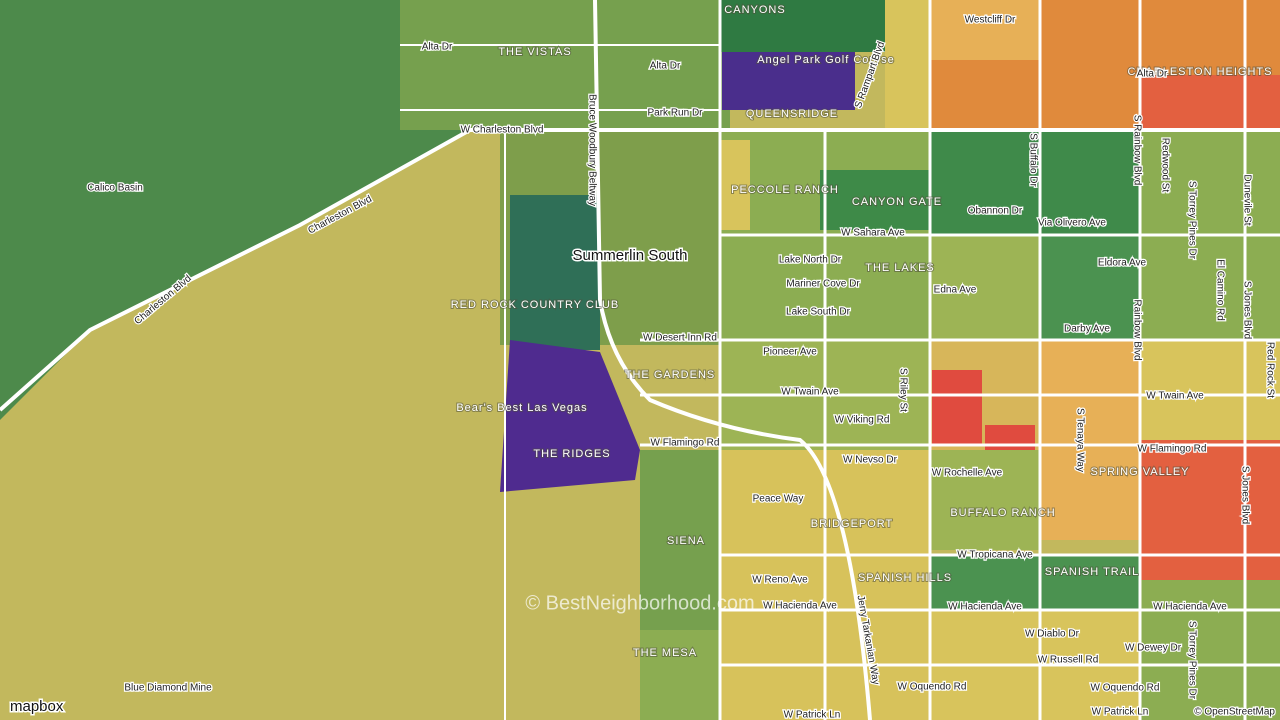 The height and width of the screenshot is (720, 1280). I want to click on street-label: W Sahara Ave, so click(873, 233).